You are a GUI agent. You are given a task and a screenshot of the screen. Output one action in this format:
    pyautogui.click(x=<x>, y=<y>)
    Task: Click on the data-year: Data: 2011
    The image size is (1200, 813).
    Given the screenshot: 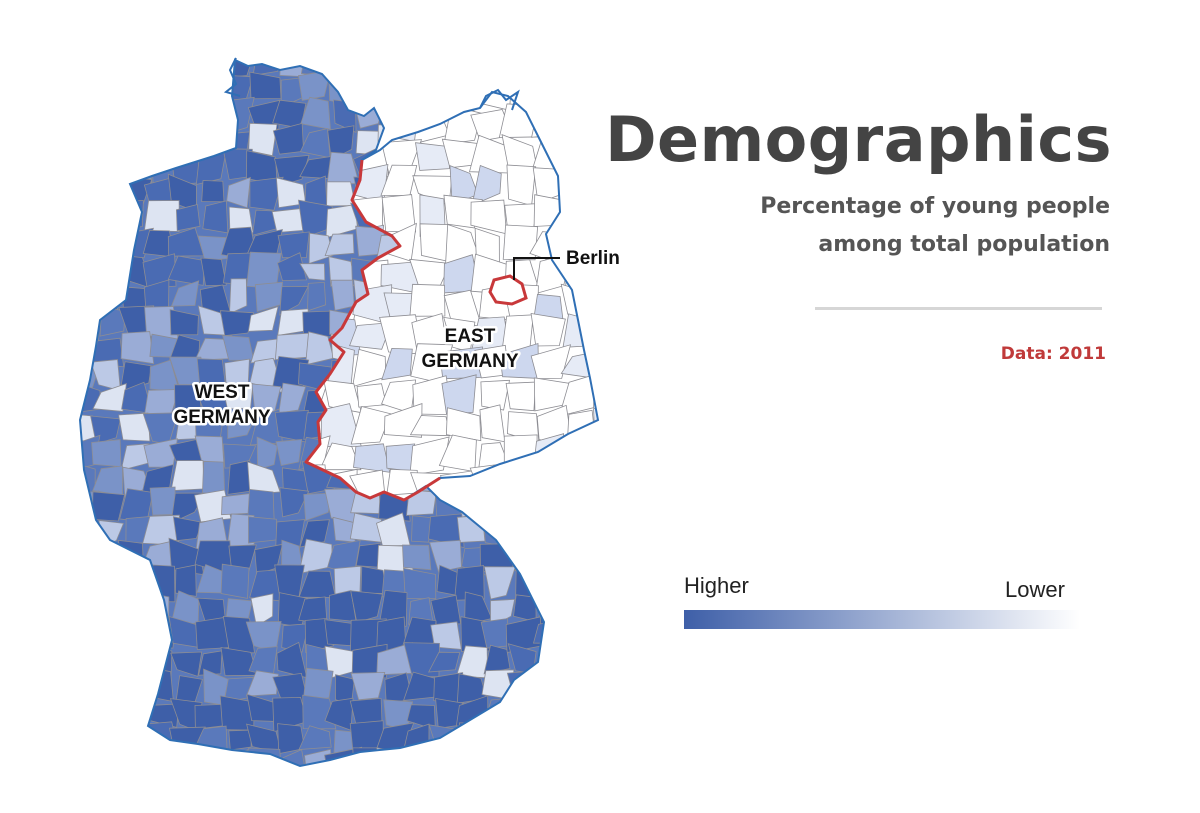 What is the action you would take?
    pyautogui.click(x=1053, y=354)
    